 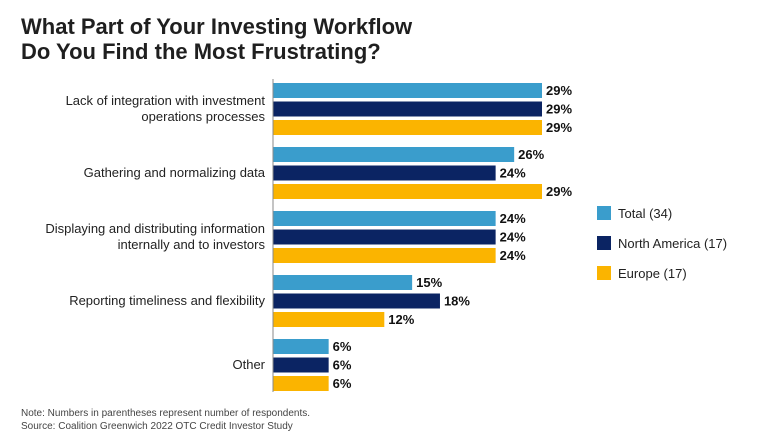 What do you see at coordinates (342, 383) in the screenshot?
I see `value-label-europe-4: 6%` at bounding box center [342, 383].